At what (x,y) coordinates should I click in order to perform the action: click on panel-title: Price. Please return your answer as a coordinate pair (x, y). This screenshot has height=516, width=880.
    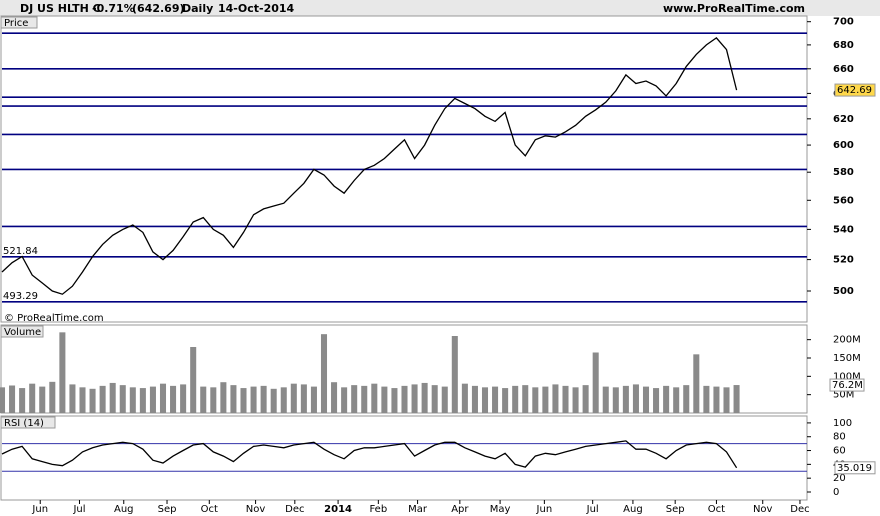
    Looking at the image, I should click on (16, 23).